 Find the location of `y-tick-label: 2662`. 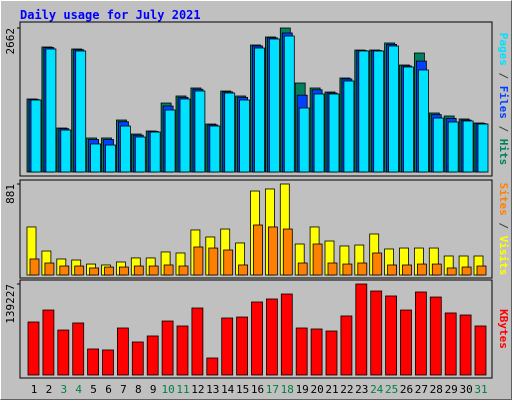

y-tick-label: 2662 is located at coordinates (10, 41).